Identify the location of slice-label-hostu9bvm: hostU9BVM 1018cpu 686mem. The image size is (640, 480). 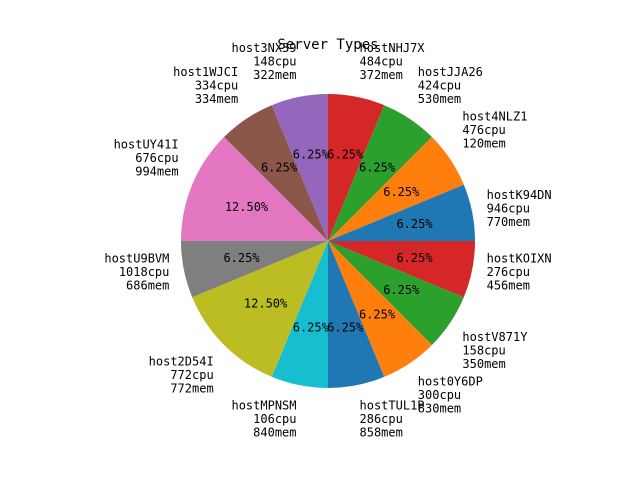
(136, 271).